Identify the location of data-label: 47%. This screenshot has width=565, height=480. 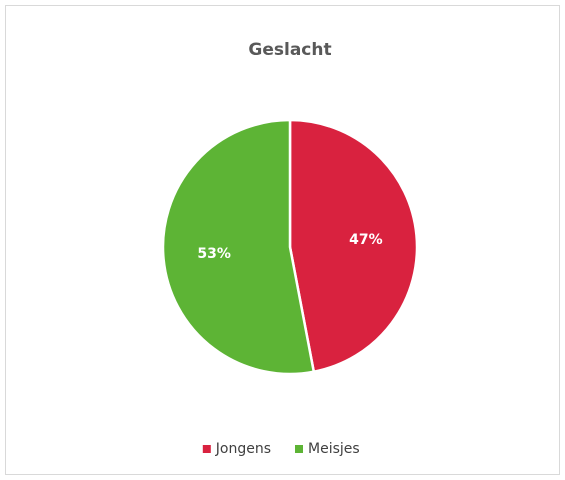
(366, 240).